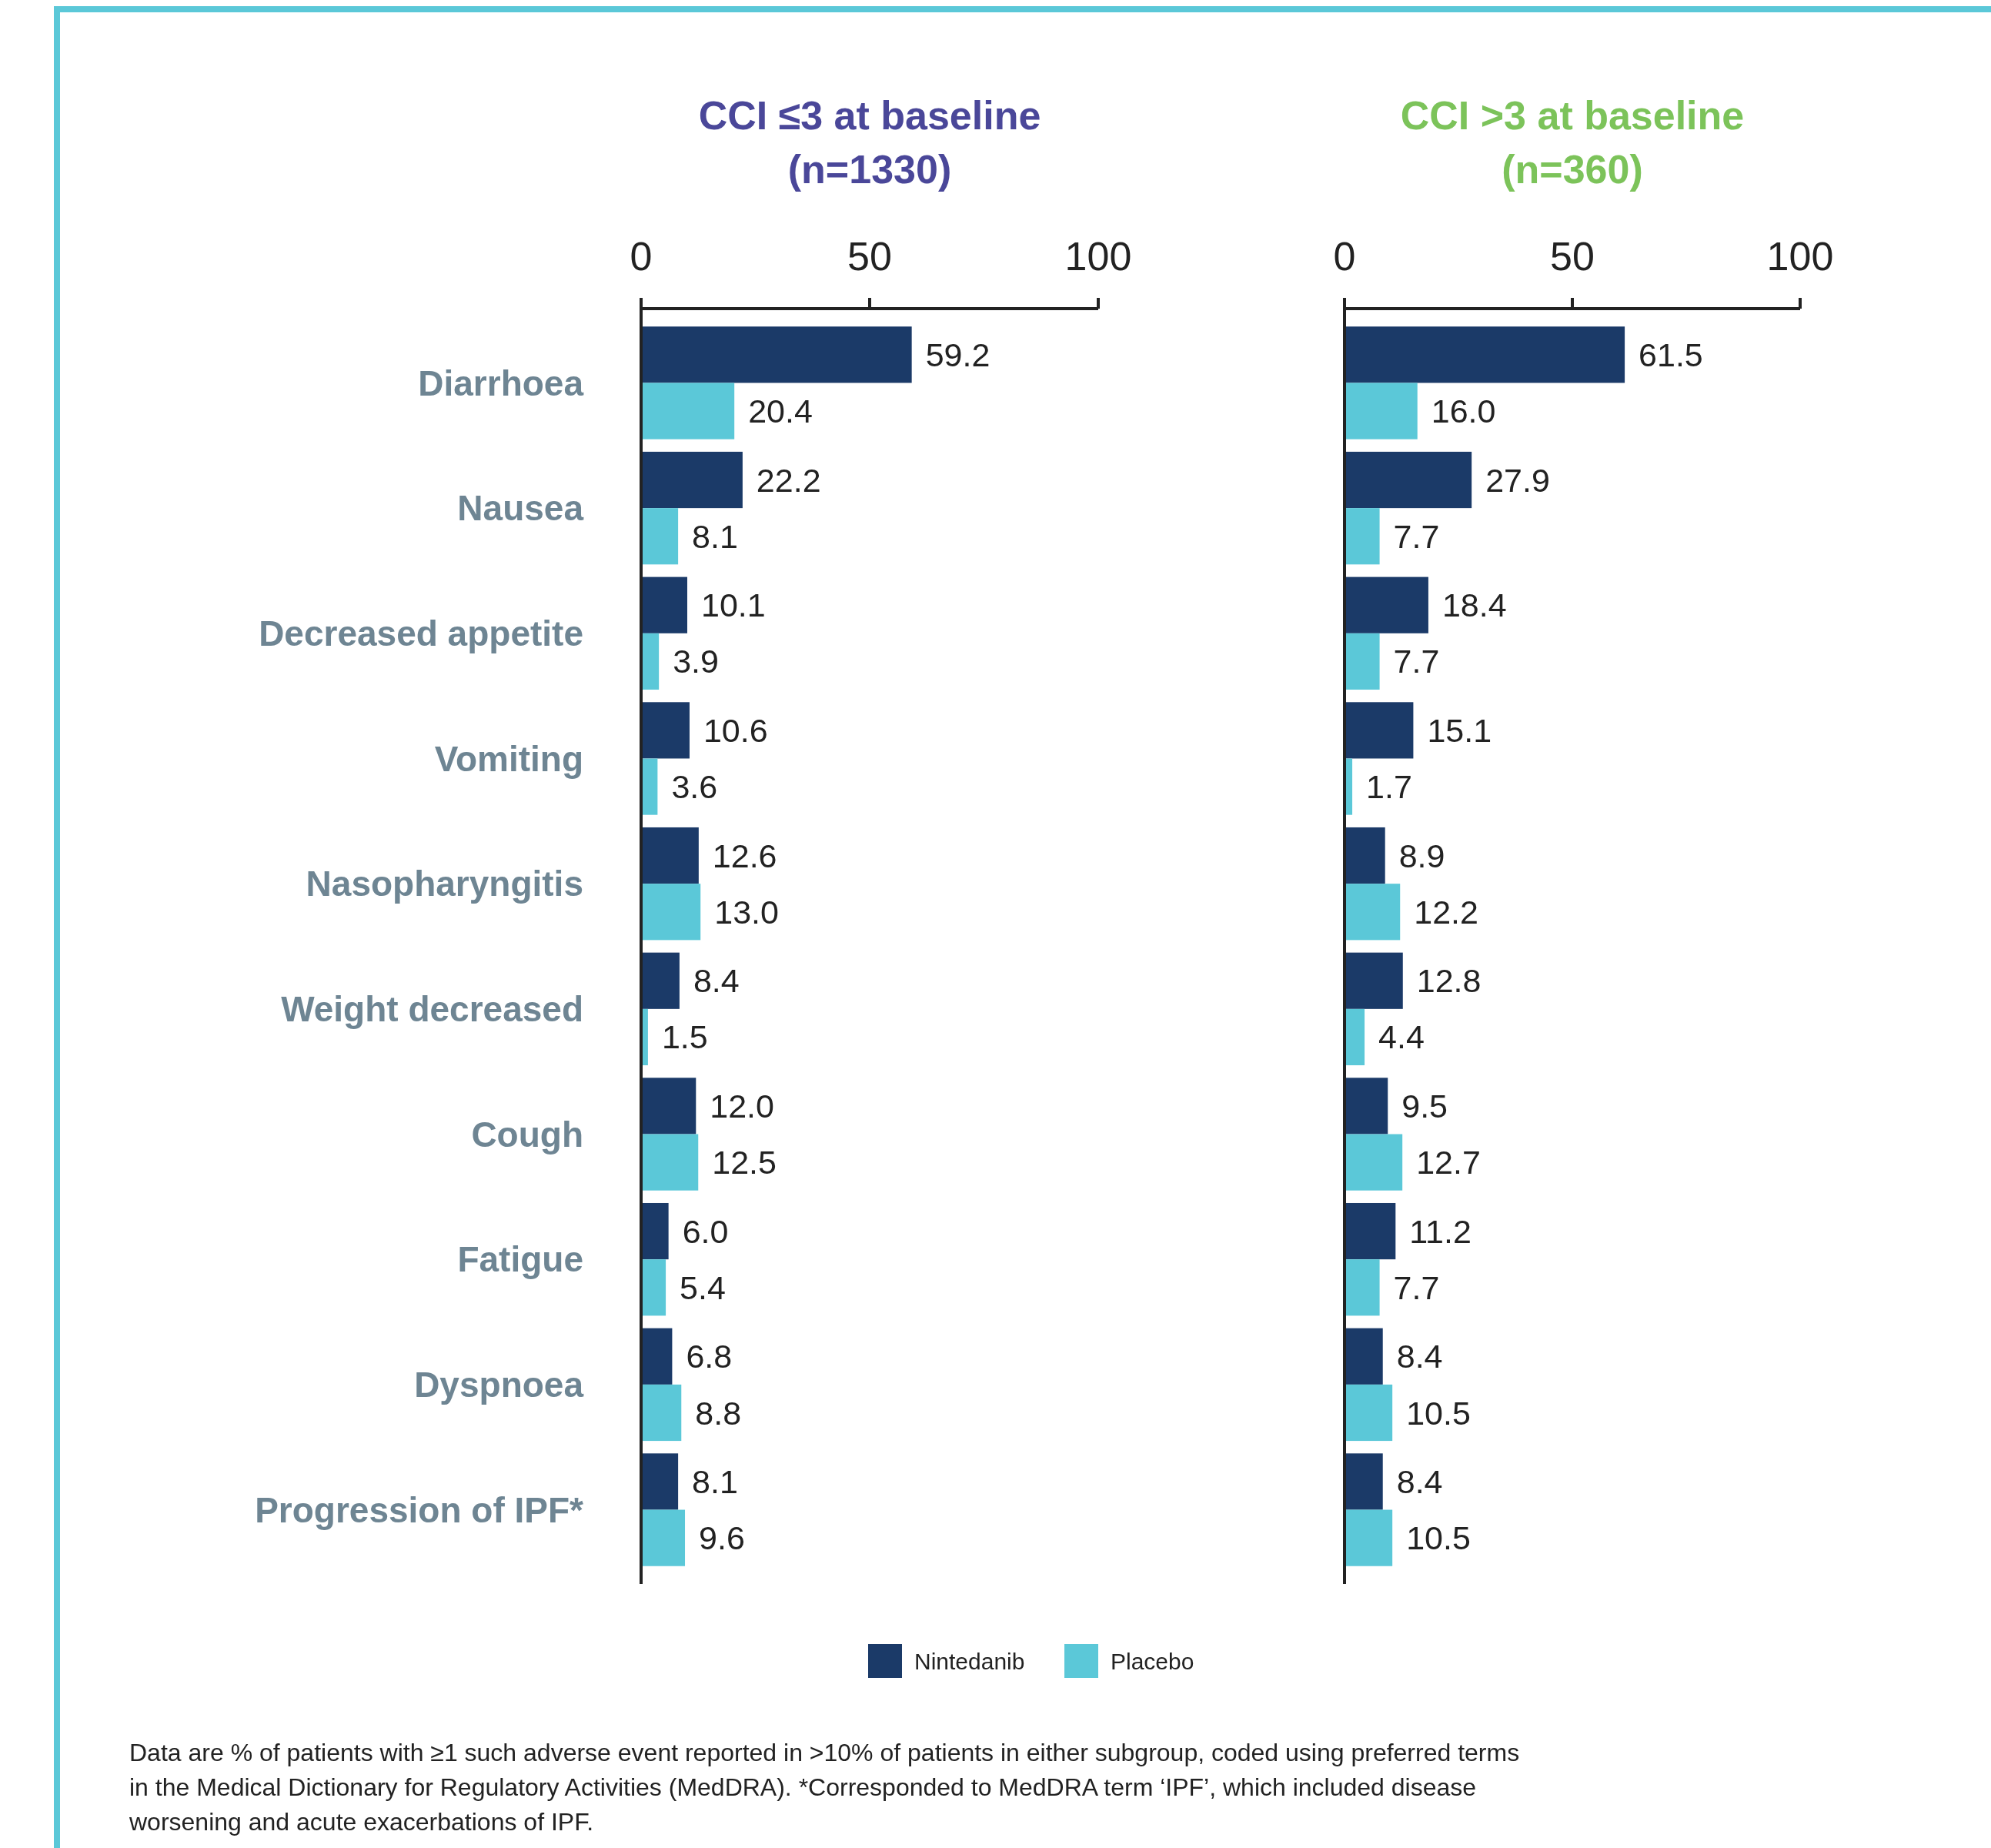 The height and width of the screenshot is (1848, 1991). Describe the element at coordinates (1449, 981) in the screenshot. I see `data-label: 12.8` at that location.